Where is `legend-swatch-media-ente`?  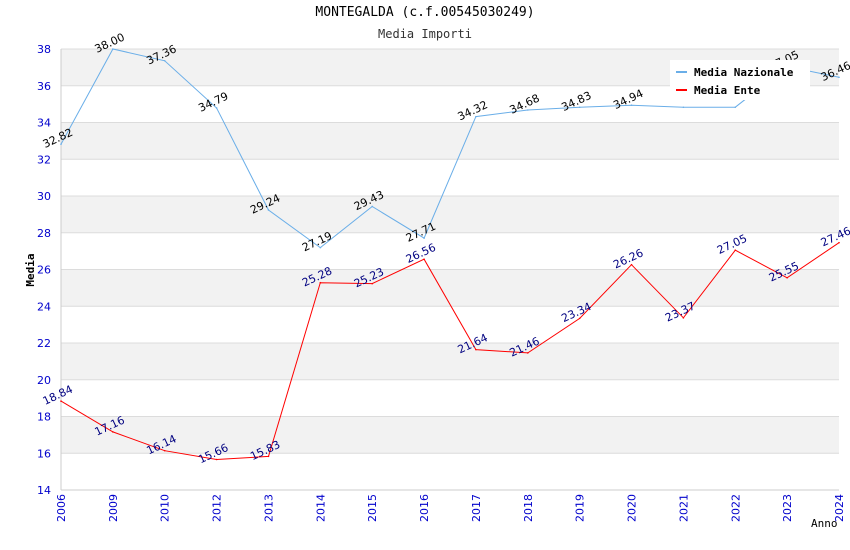 legend-swatch-media-ente is located at coordinates (681, 90).